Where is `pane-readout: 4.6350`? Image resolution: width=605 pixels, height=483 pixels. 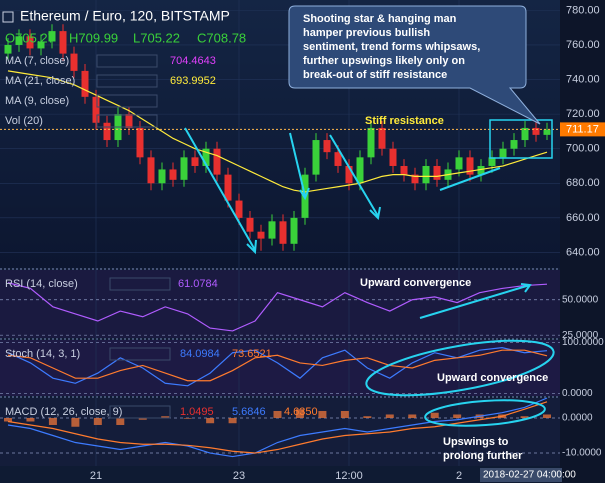
pane-readout: 4.6350 is located at coordinates (301, 412).